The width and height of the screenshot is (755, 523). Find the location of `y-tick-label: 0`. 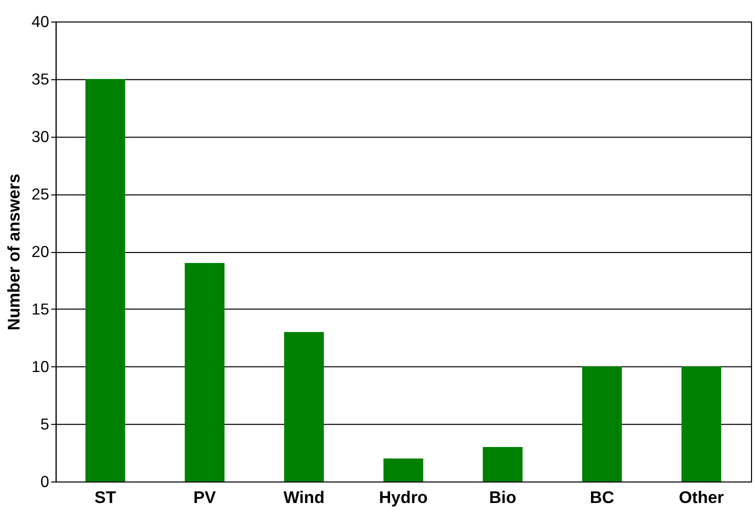

y-tick-label: 0 is located at coordinates (45, 482).